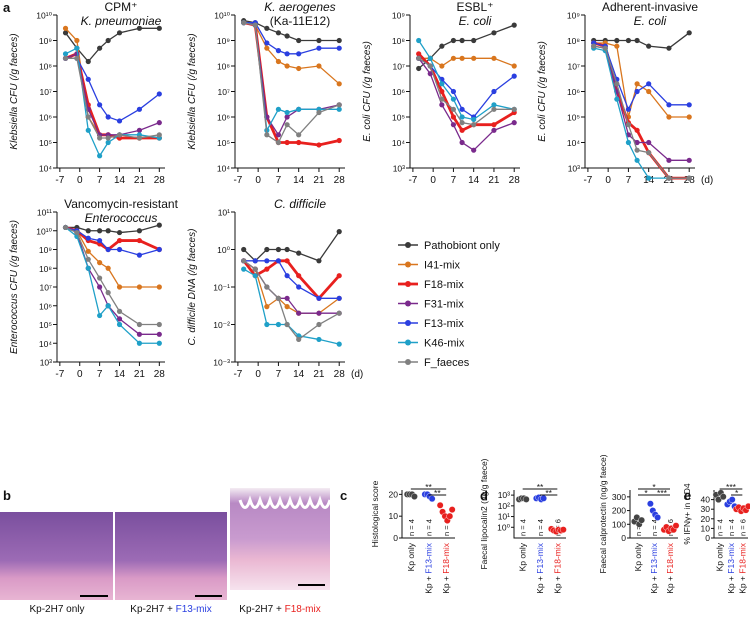 This screenshot has height=619, width=750. What do you see at coordinates (45, 92) in the screenshot?
I see `y-tick-label: 10⁷` at bounding box center [45, 92].